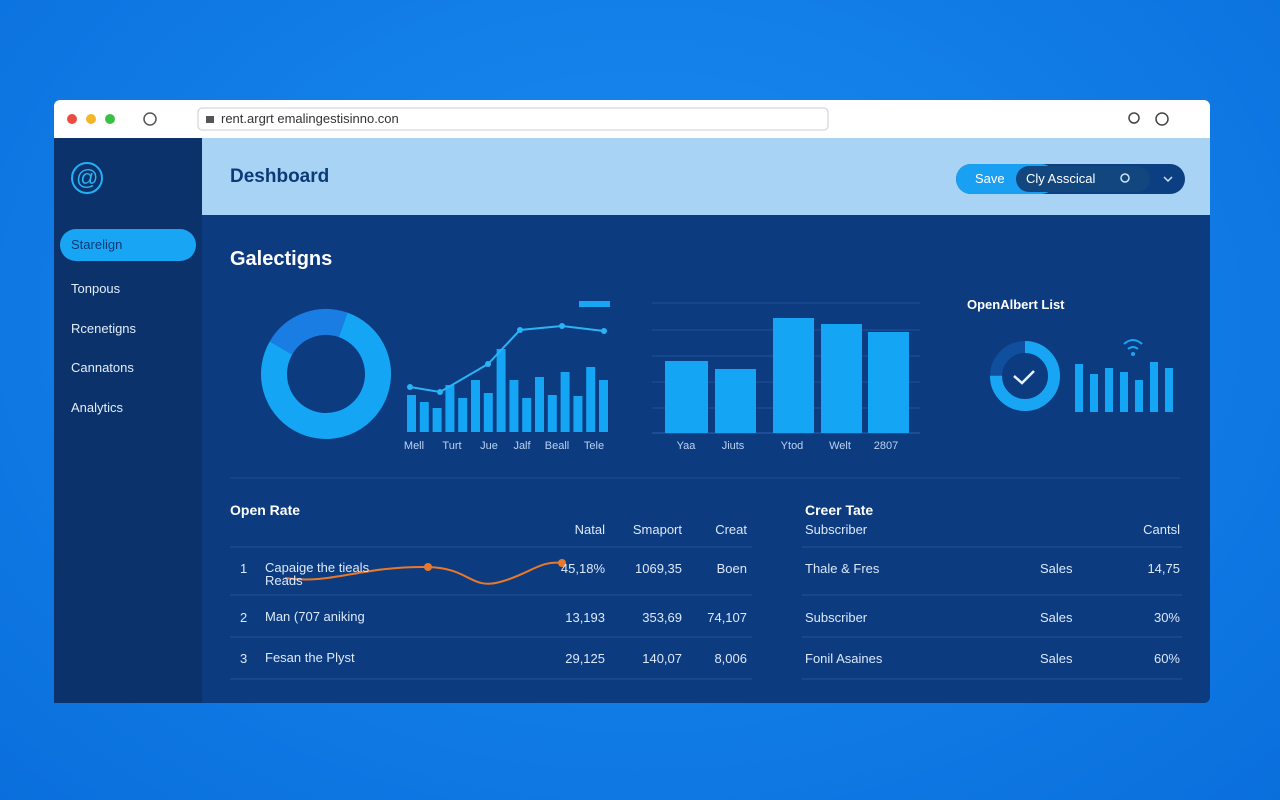 Image resolution: width=1280 pixels, height=800 pixels. Describe the element at coordinates (96, 288) in the screenshot. I see `nav-item: Tonpous` at that location.